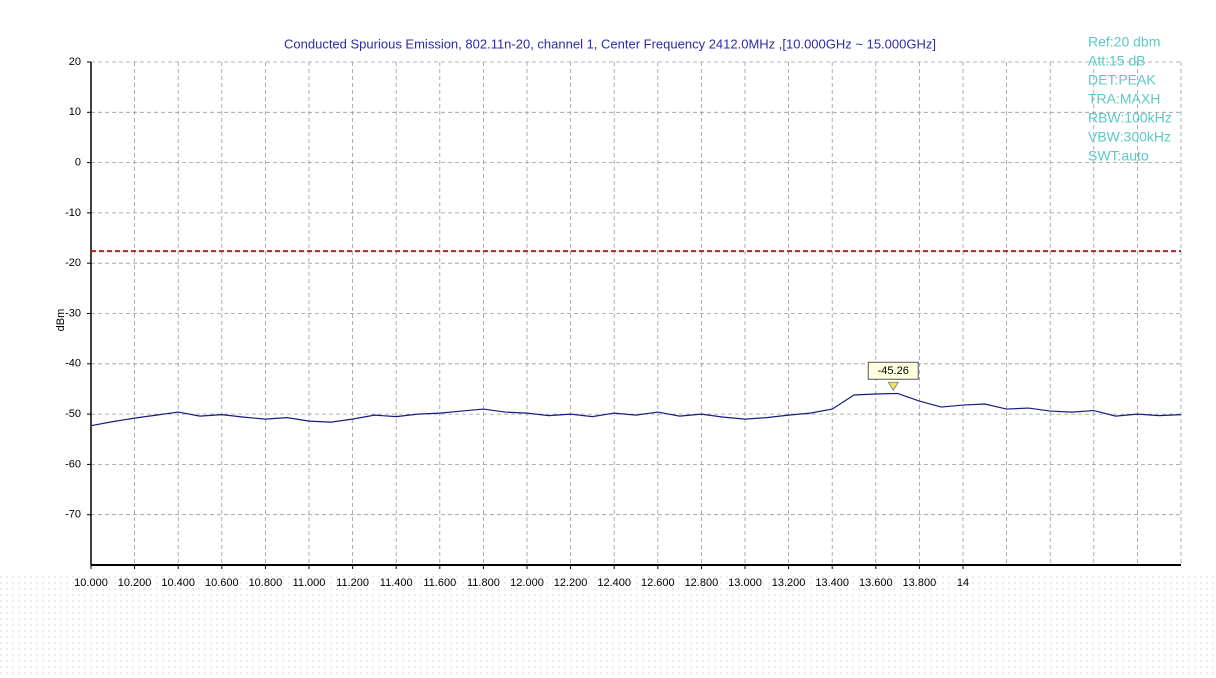 The height and width of the screenshot is (678, 1216). I want to click on x-tick-label: 11.600, so click(439, 583).